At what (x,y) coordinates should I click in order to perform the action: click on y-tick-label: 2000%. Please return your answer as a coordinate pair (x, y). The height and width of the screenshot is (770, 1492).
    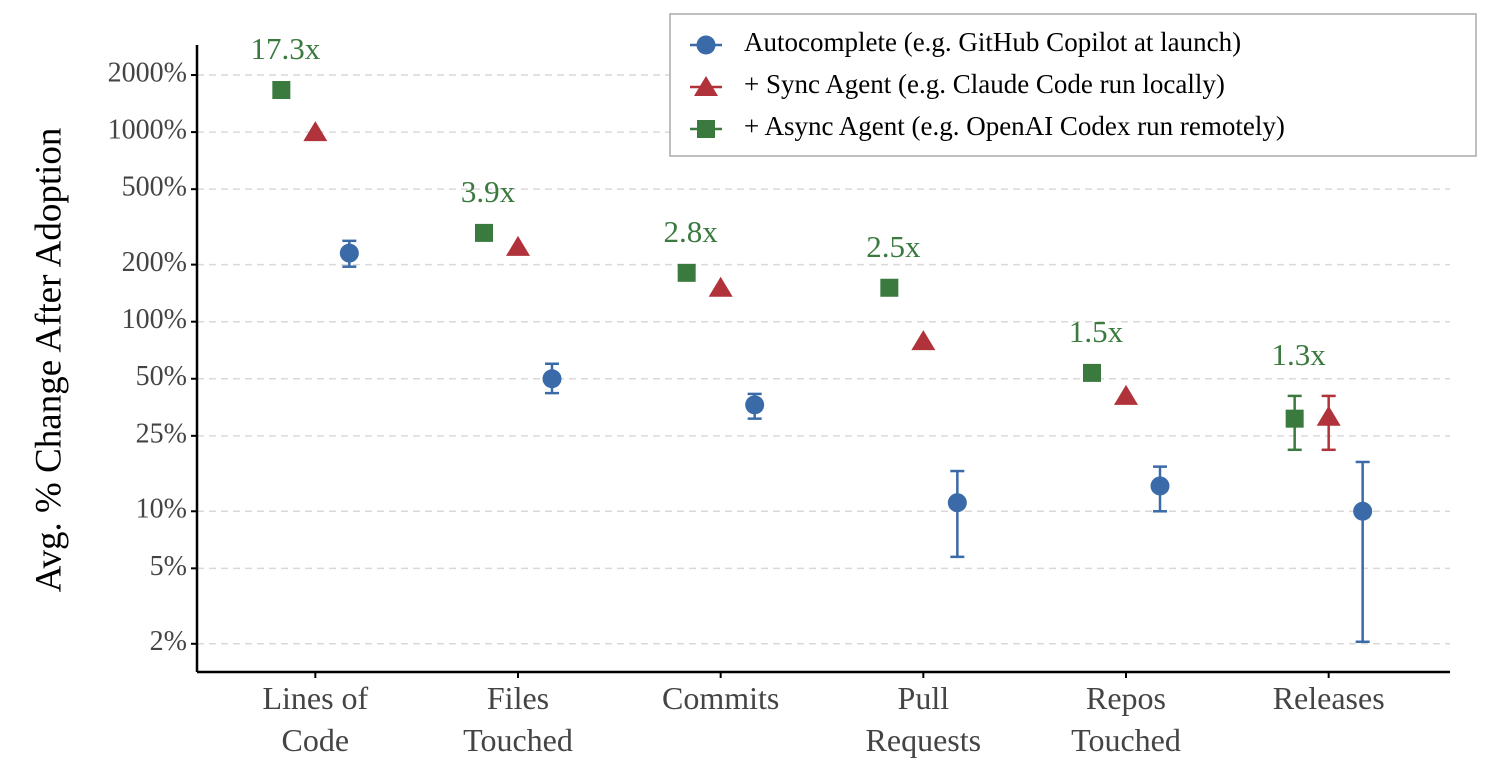
    Looking at the image, I should click on (147, 72).